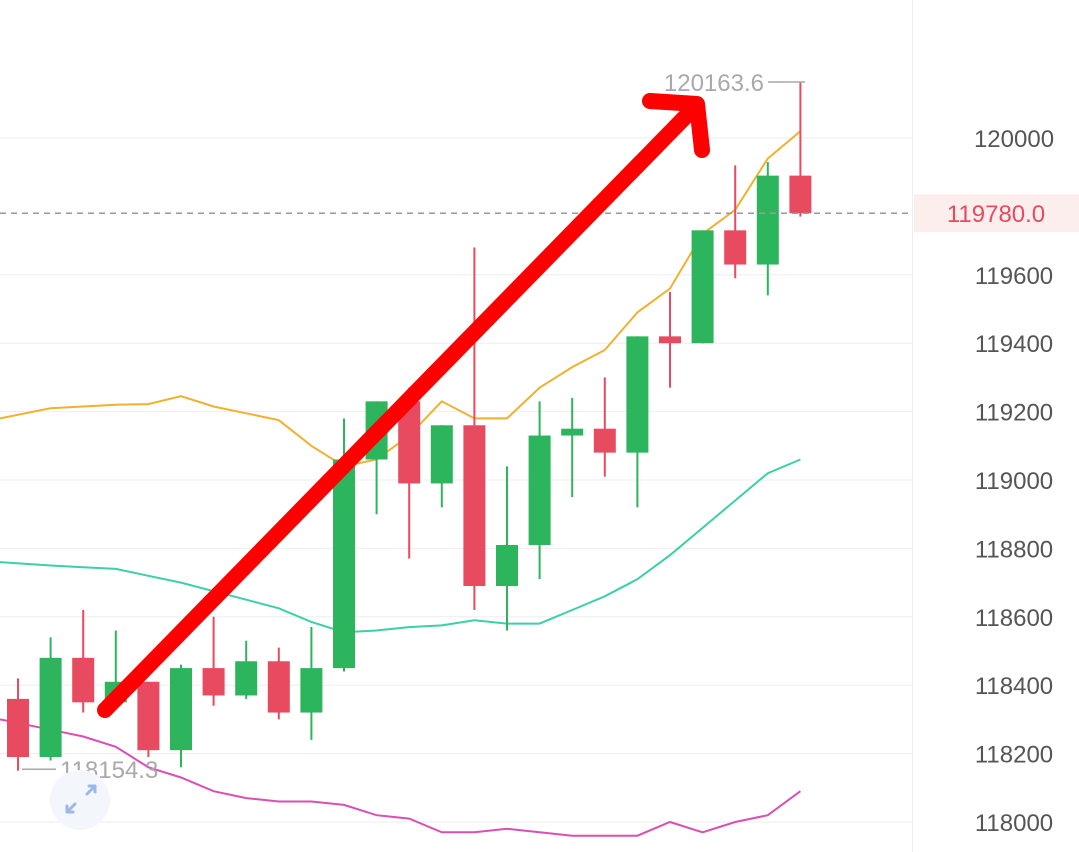 The width and height of the screenshot is (1079, 852). I want to click on y-tick-label: 120000, so click(1014, 139).